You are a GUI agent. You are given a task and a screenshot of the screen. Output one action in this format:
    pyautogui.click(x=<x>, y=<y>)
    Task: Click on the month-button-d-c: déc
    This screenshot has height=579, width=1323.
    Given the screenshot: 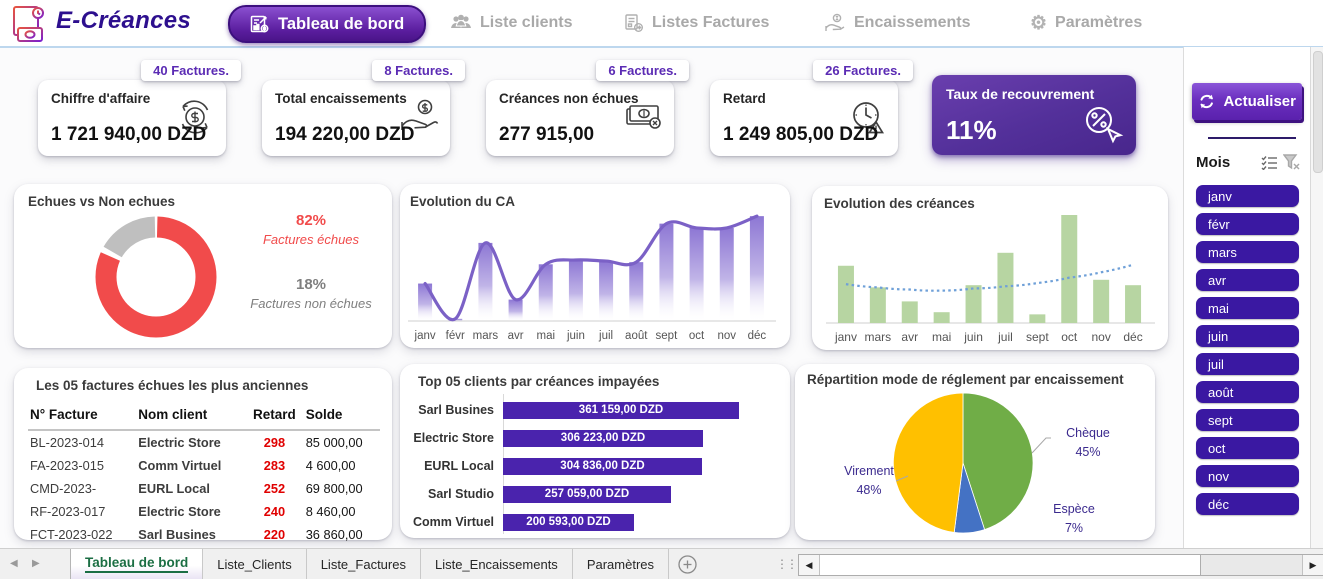 What is the action you would take?
    pyautogui.click(x=1247, y=504)
    